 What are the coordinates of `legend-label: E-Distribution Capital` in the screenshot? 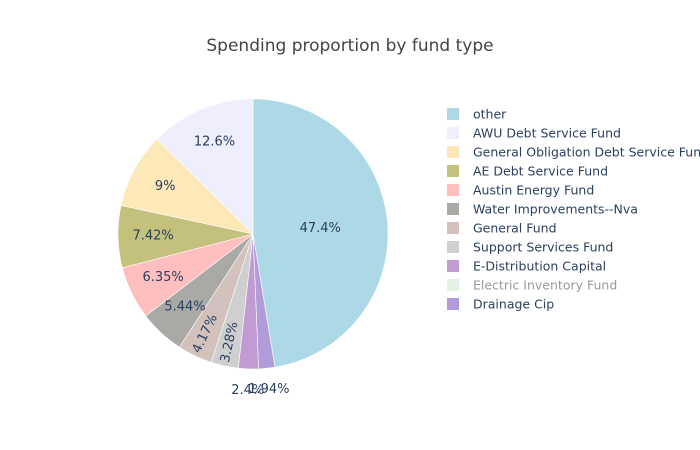 It's located at (539, 266).